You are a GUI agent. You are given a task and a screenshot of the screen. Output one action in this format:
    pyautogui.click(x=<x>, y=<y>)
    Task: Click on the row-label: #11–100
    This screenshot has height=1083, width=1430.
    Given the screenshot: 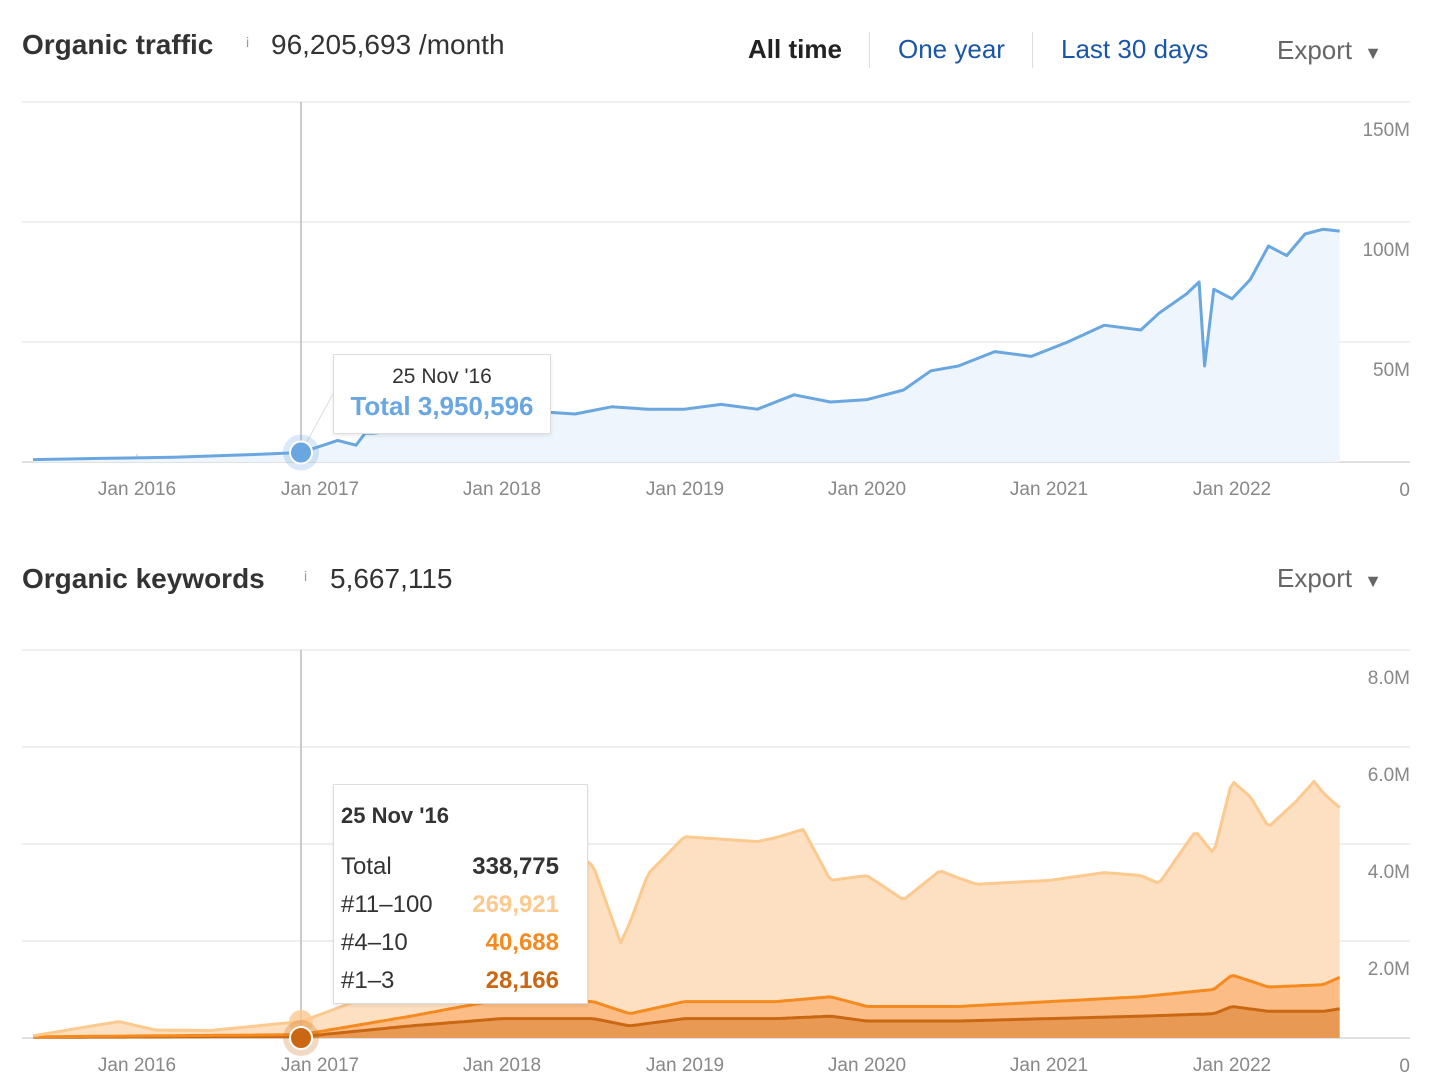 What is the action you would take?
    pyautogui.click(x=387, y=904)
    